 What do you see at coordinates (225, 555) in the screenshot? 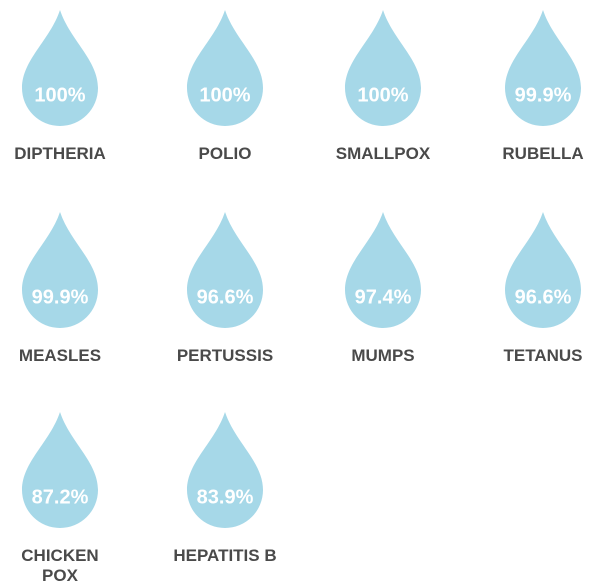
I see `disease-name: HEPATITIS B` at bounding box center [225, 555].